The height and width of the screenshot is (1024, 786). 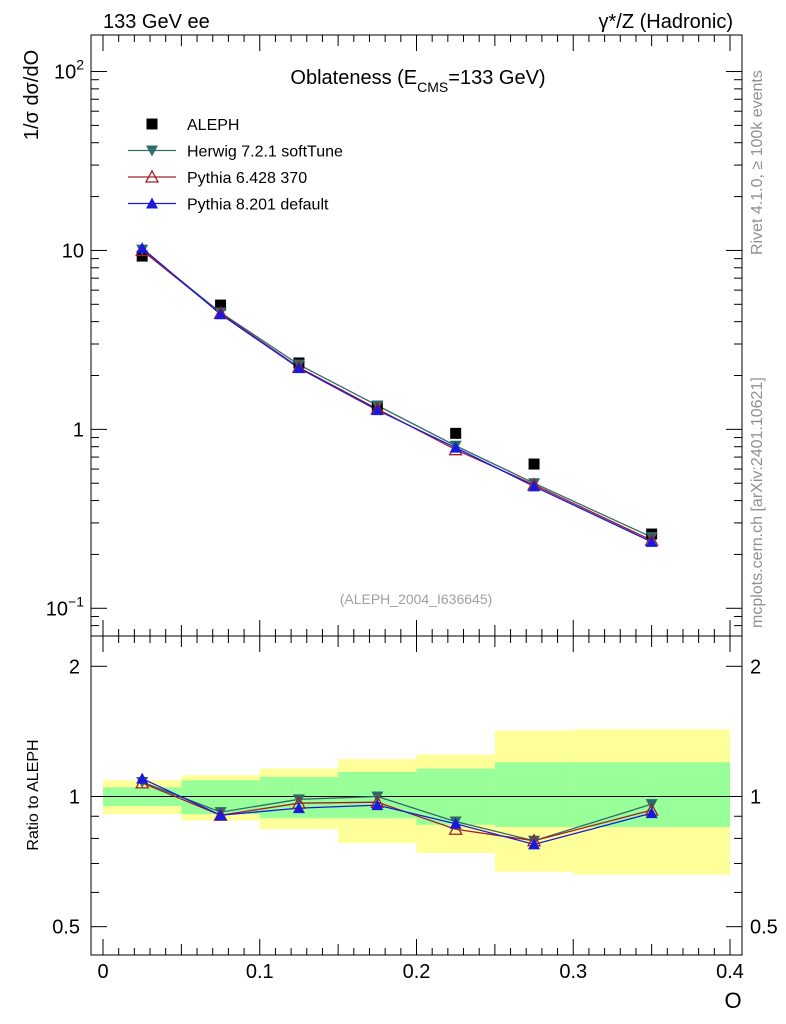 What do you see at coordinates (247, 178) in the screenshot?
I see `legend-label-pythia-6-428-370: Pythia 6.428 370` at bounding box center [247, 178].